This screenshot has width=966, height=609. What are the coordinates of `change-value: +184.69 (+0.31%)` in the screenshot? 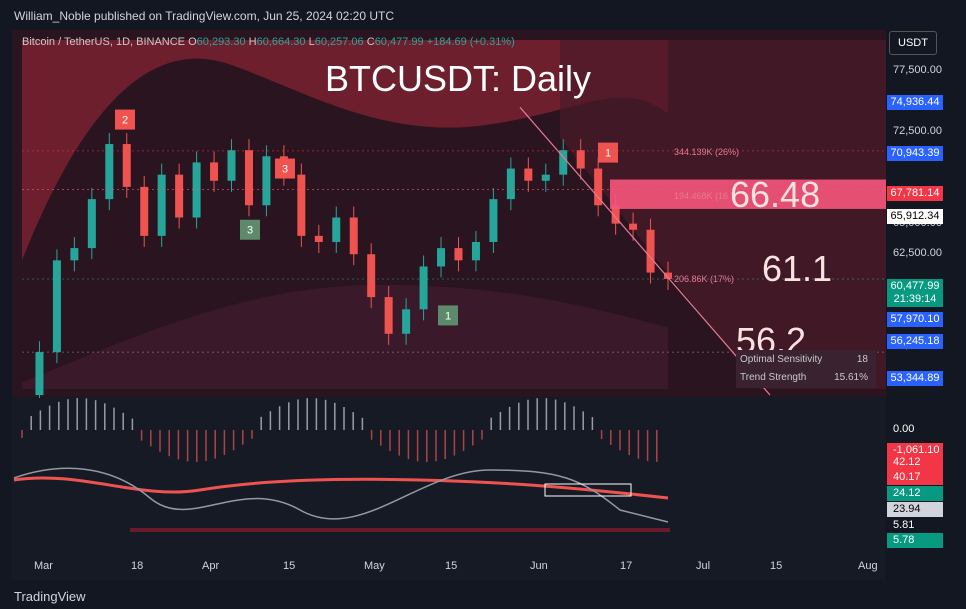 It's located at (470, 42).